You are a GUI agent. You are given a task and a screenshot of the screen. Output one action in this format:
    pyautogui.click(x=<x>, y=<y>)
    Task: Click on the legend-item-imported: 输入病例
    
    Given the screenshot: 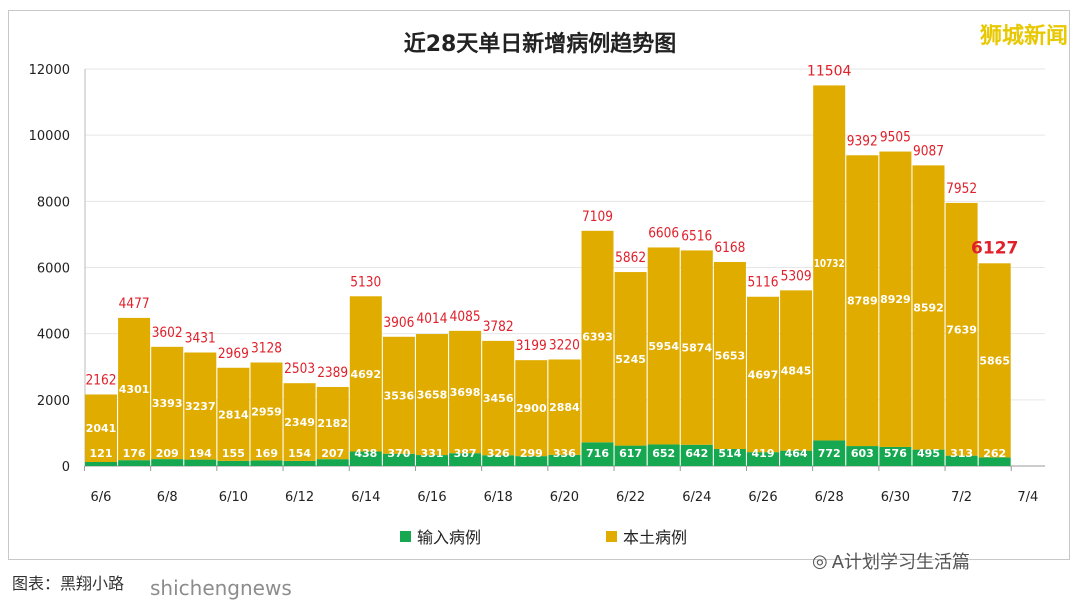 What is the action you would take?
    pyautogui.click(x=440, y=536)
    